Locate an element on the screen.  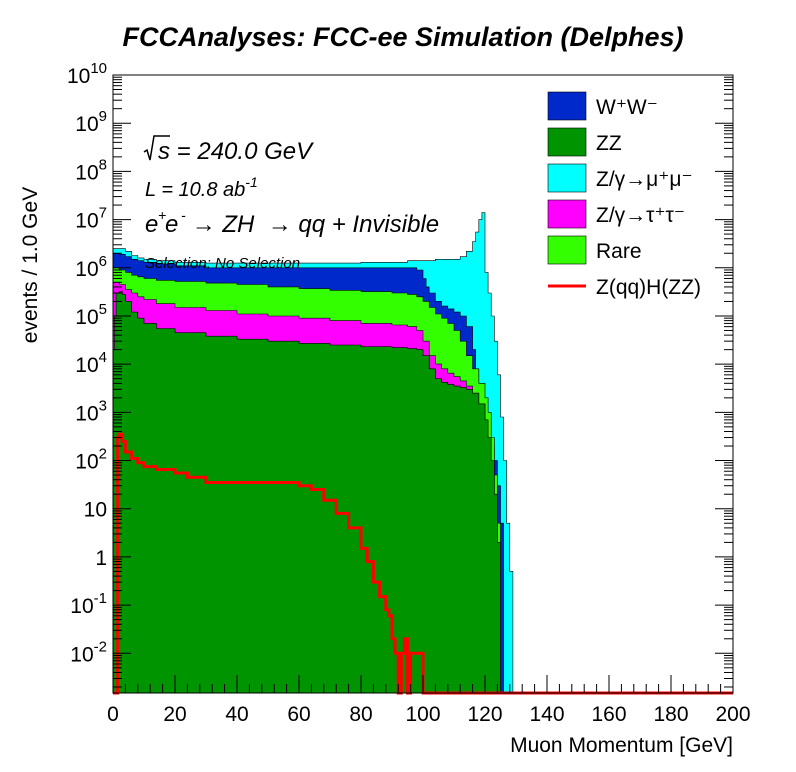
electron-minus-sup: - is located at coordinates (183, 215).